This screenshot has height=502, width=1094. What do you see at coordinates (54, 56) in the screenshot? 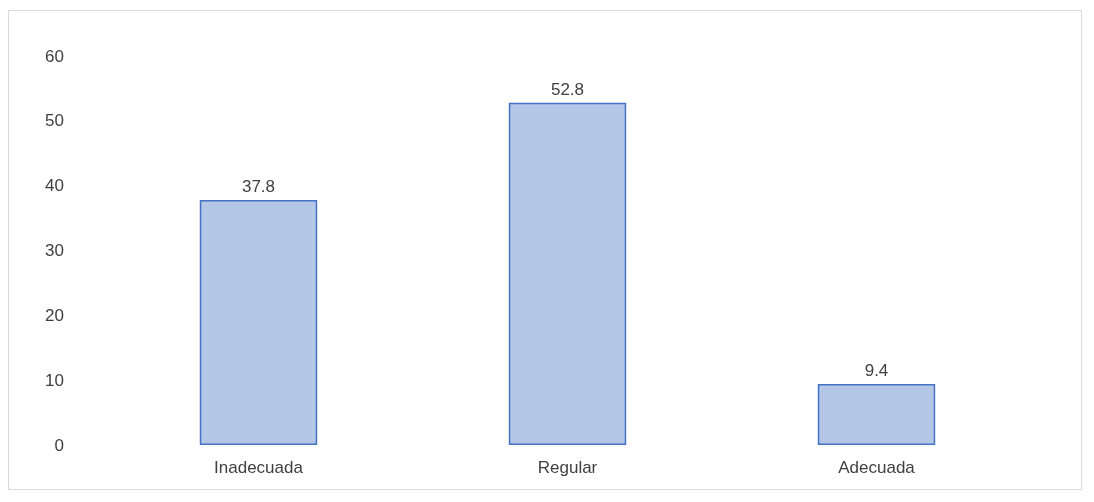
I see `y-tick-label: 60` at bounding box center [54, 56].